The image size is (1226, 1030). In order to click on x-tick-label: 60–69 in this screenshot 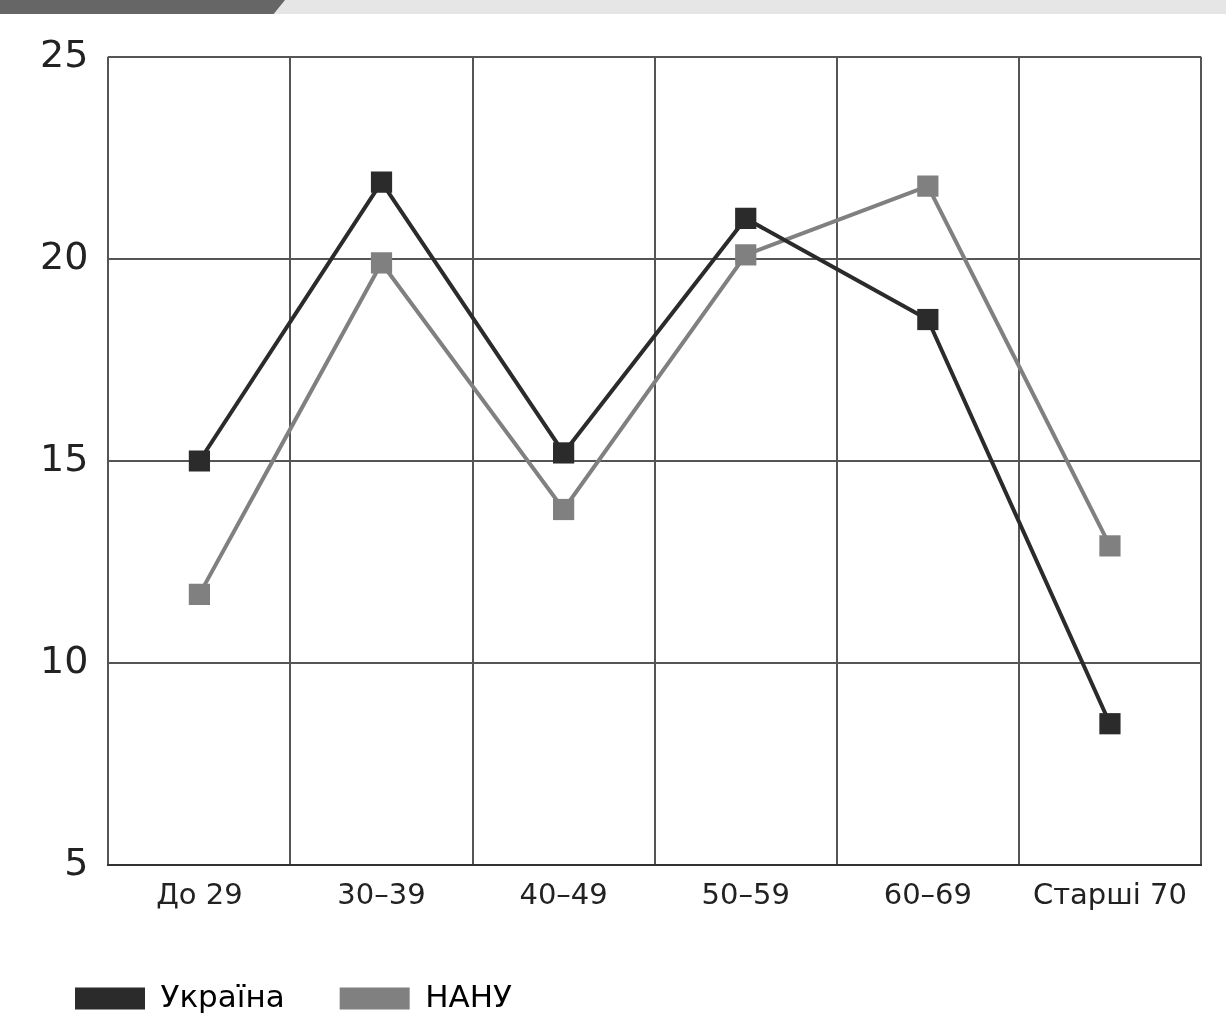, I will do `click(927, 894)`.